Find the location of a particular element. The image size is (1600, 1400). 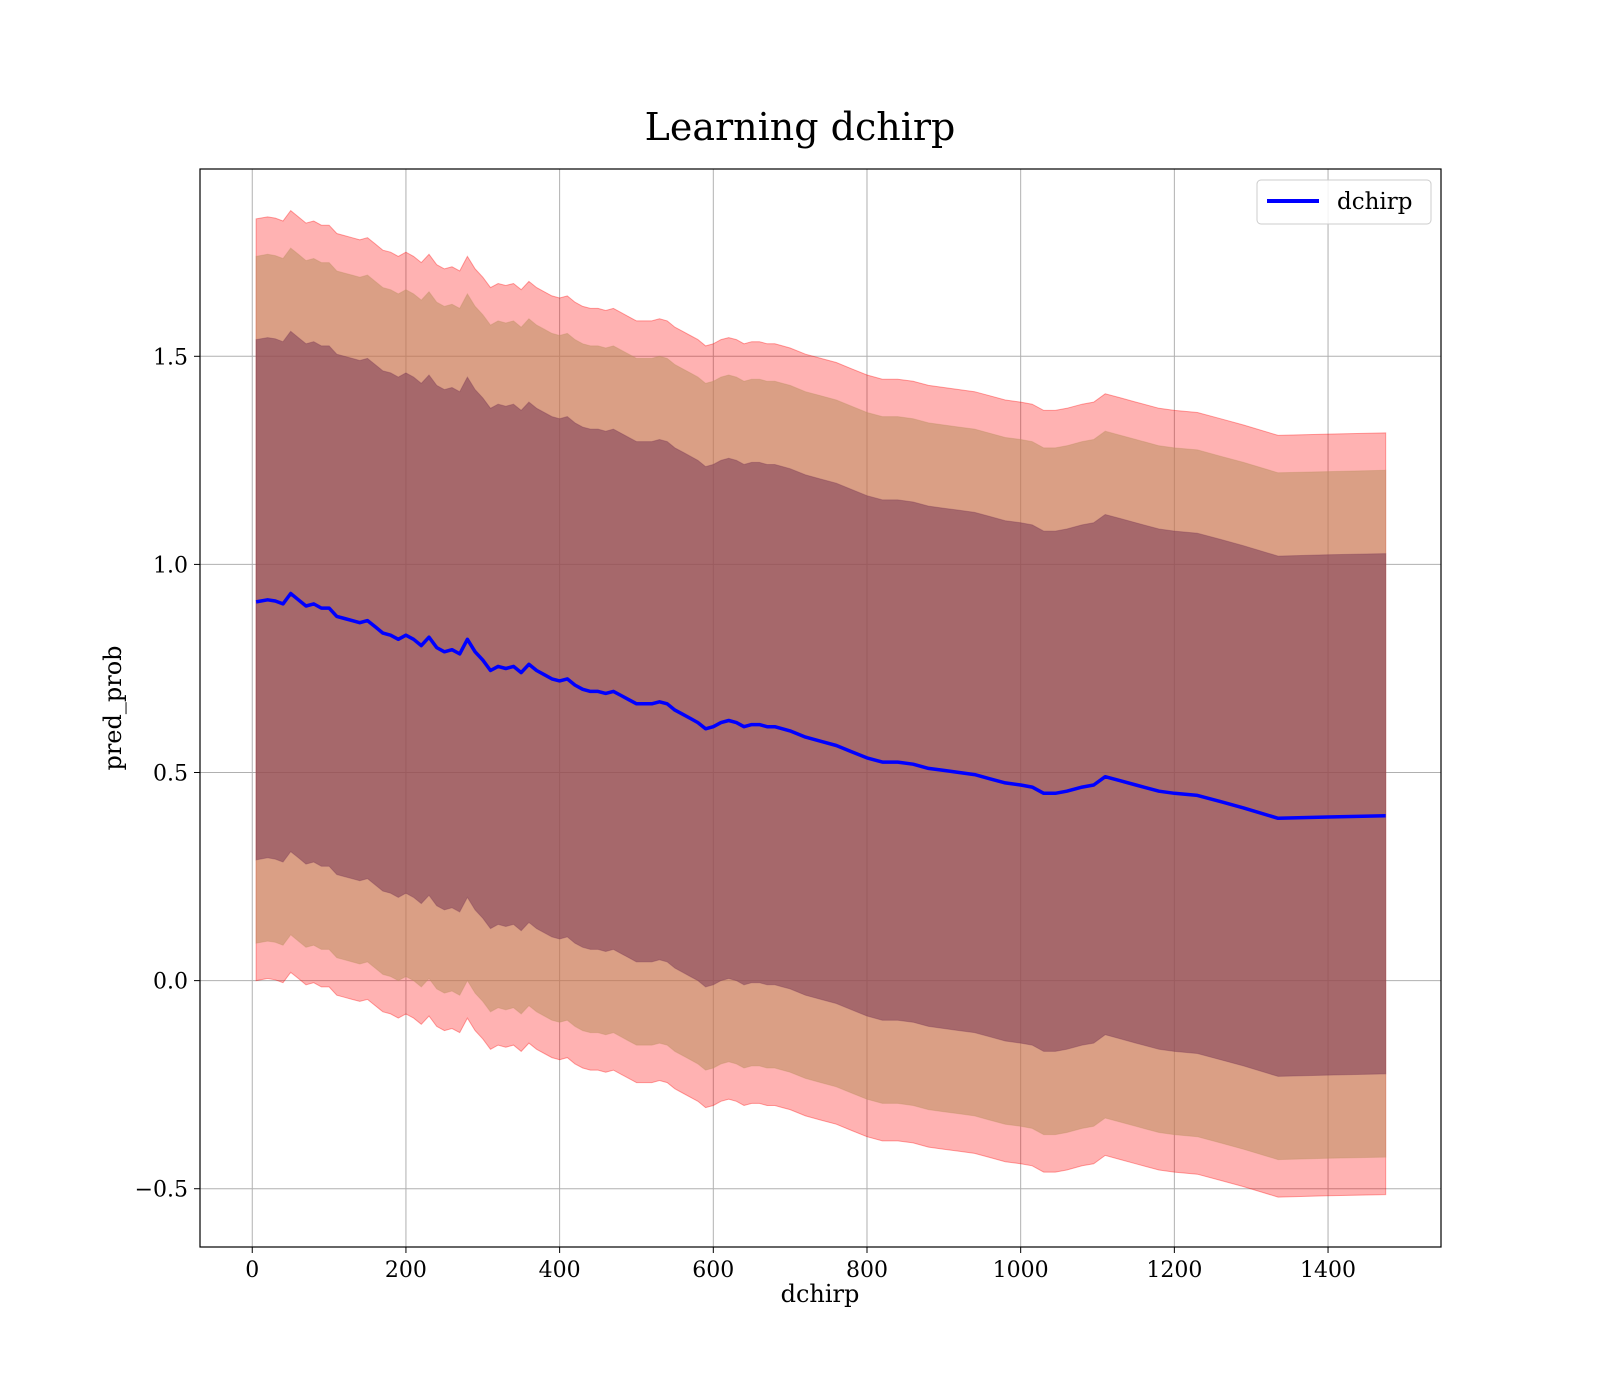

y-tick-label: 1.5 is located at coordinates (170, 357).